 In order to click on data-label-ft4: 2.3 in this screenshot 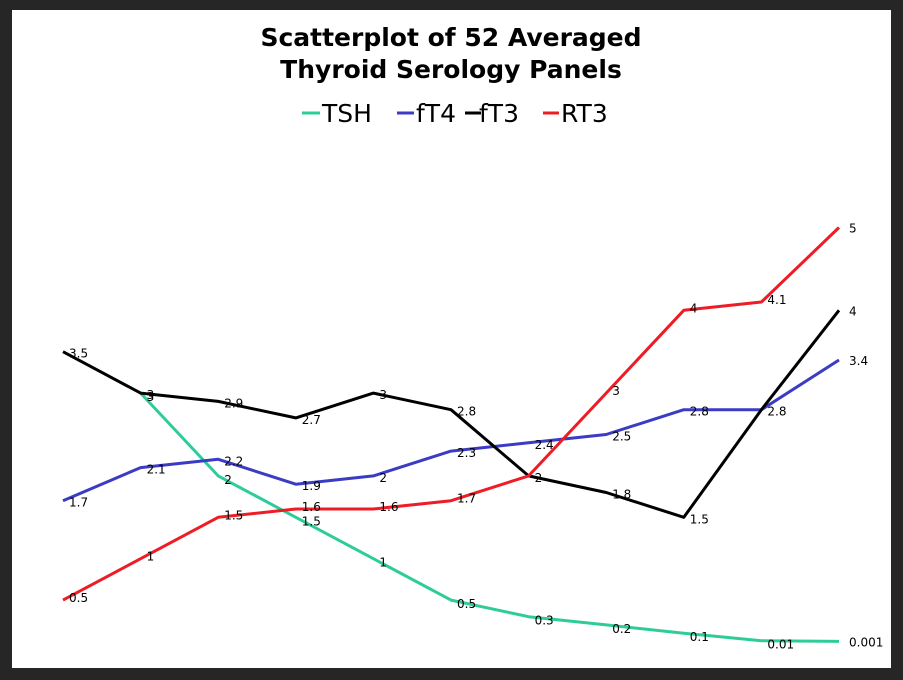, I will do `click(466, 453)`.